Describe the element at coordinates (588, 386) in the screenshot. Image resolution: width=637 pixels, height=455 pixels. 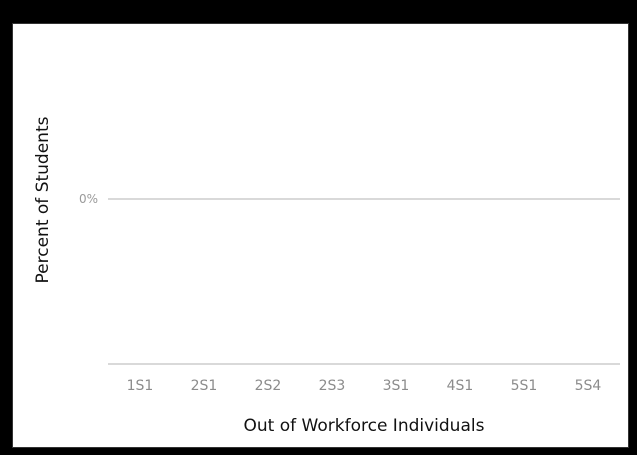
I see `x-tick-label: 5S4` at that location.